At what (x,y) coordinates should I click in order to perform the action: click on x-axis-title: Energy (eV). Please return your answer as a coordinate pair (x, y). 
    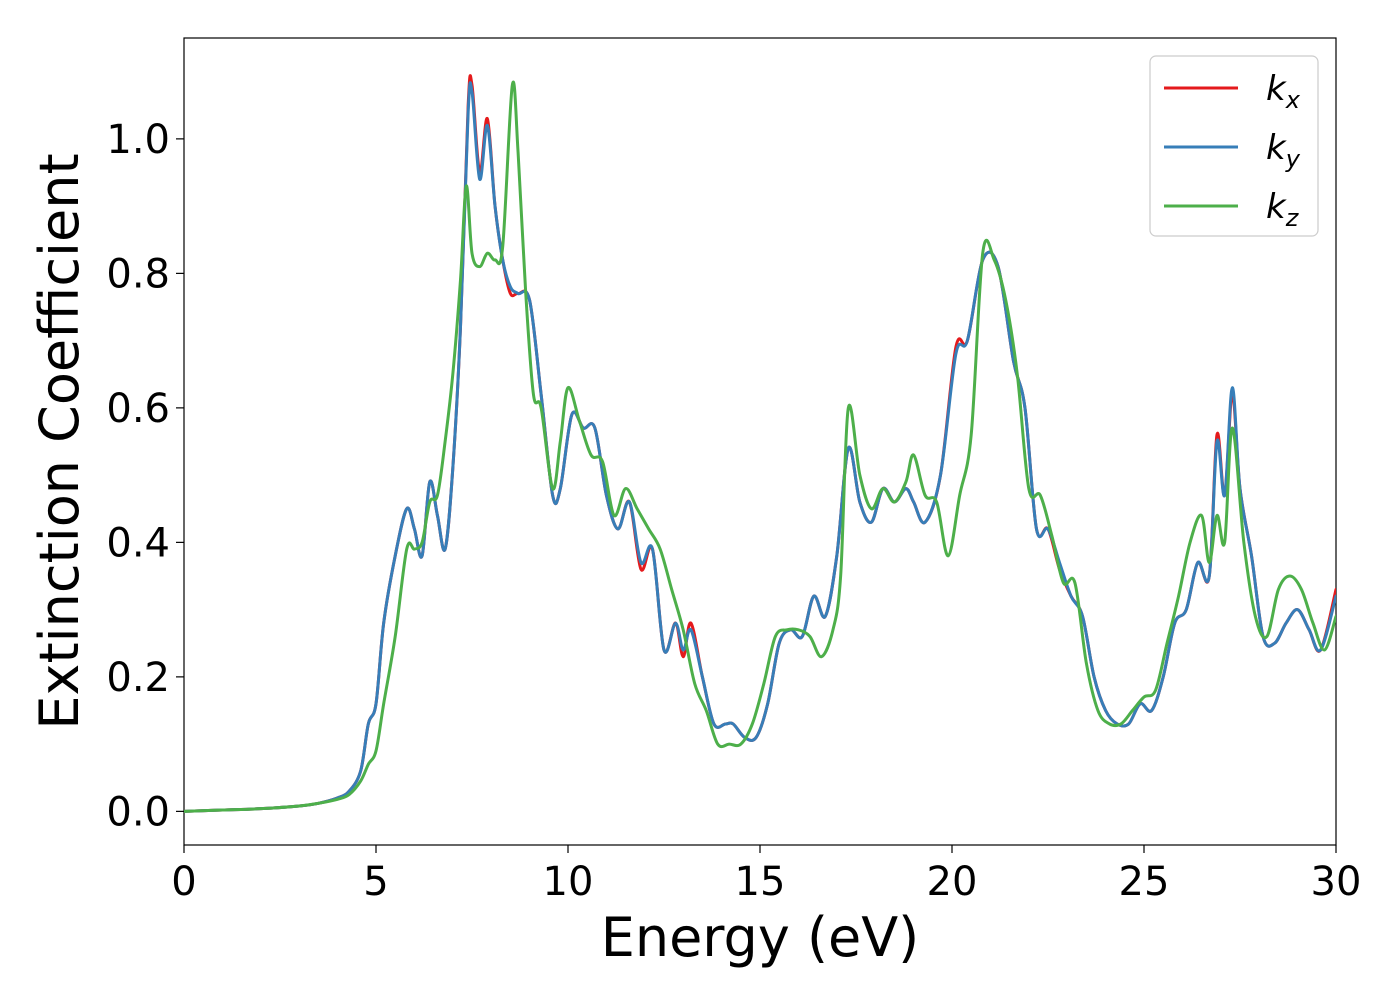
    Looking at the image, I should click on (760, 937).